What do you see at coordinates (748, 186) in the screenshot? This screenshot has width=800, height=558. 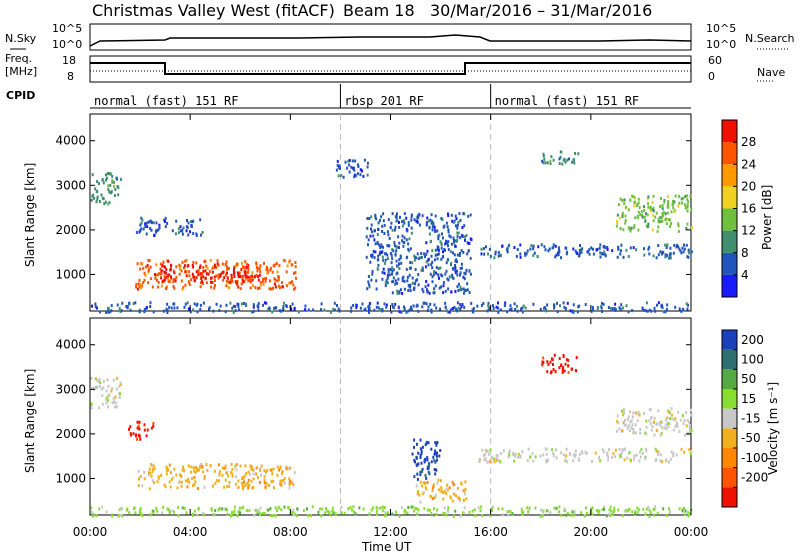 I see `colorbar-tick-label: 20` at bounding box center [748, 186].